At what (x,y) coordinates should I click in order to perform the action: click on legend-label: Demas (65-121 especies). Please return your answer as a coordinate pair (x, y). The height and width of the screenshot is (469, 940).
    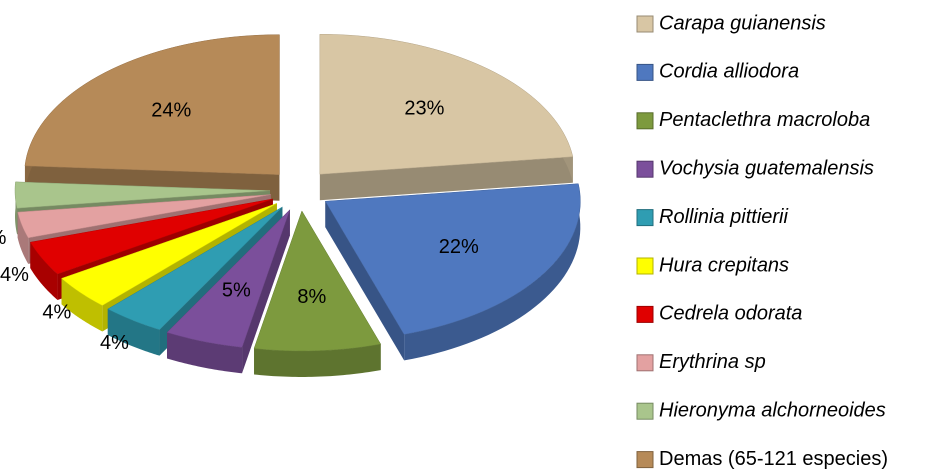
    Looking at the image, I should click on (773, 458).